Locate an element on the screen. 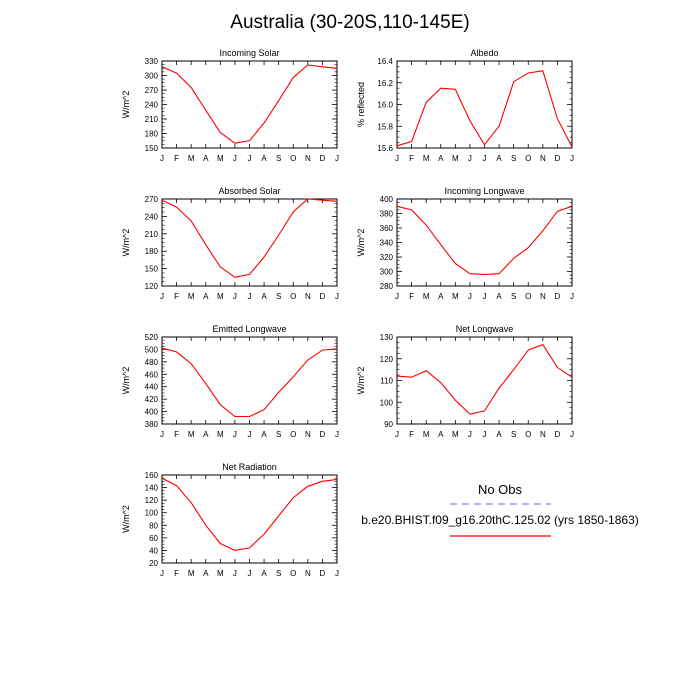 This screenshot has height=700, width=700. y-tick-label: 160 is located at coordinates (152, 475).